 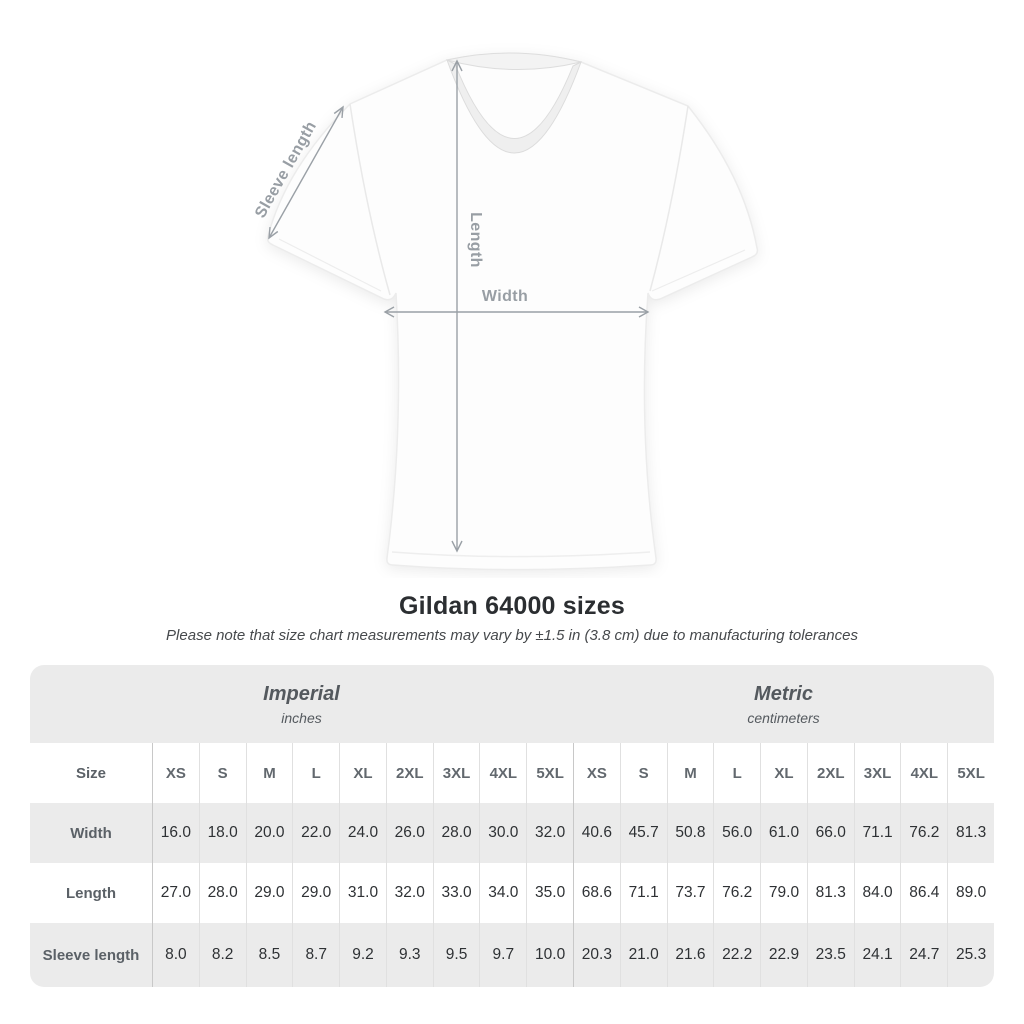 I want to click on table-cell: 23.5, so click(x=830, y=955).